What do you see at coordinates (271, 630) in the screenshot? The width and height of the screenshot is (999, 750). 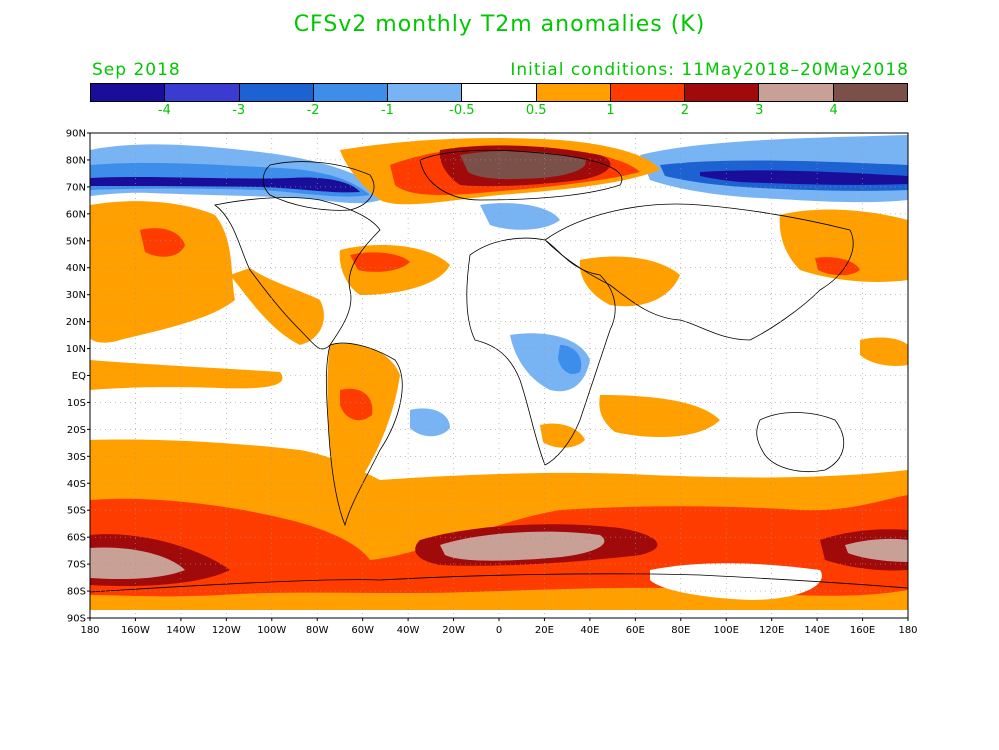 I see `longitude-label: 100W` at bounding box center [271, 630].